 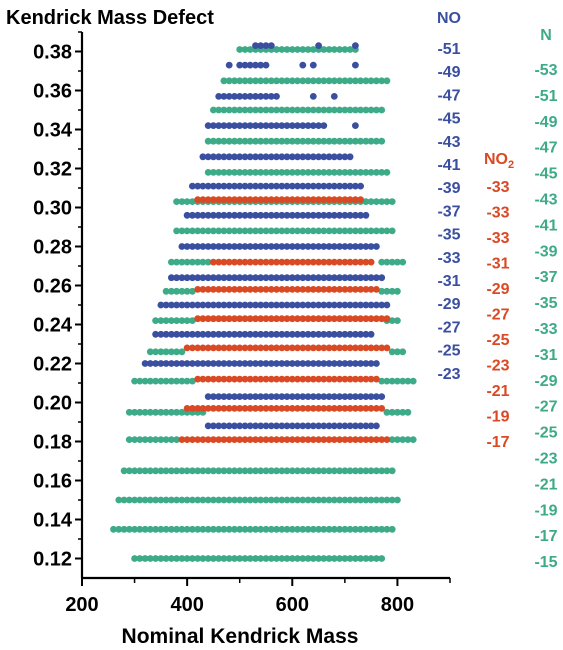 I want to click on legend-label-no2: -29, so click(x=497, y=289).